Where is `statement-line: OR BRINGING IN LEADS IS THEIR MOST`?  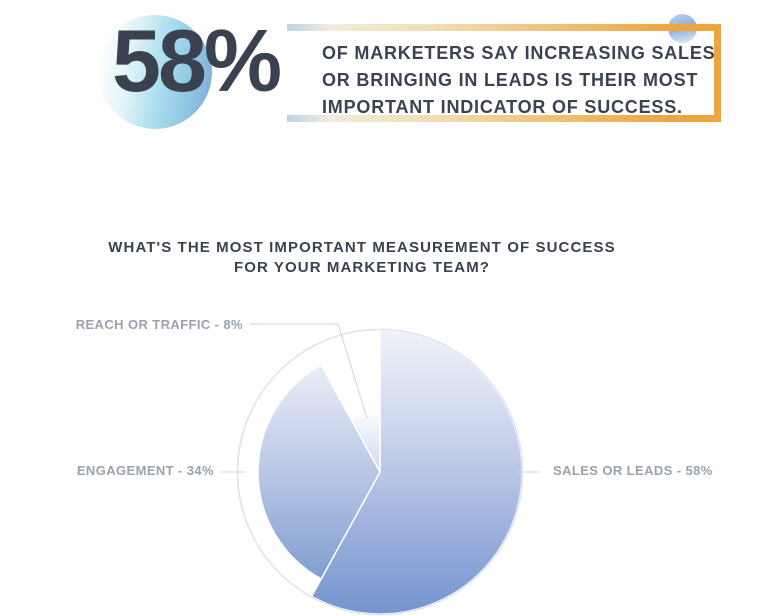
statement-line: OR BRINGING IN LEADS IS THEIR MOST is located at coordinates (510, 80).